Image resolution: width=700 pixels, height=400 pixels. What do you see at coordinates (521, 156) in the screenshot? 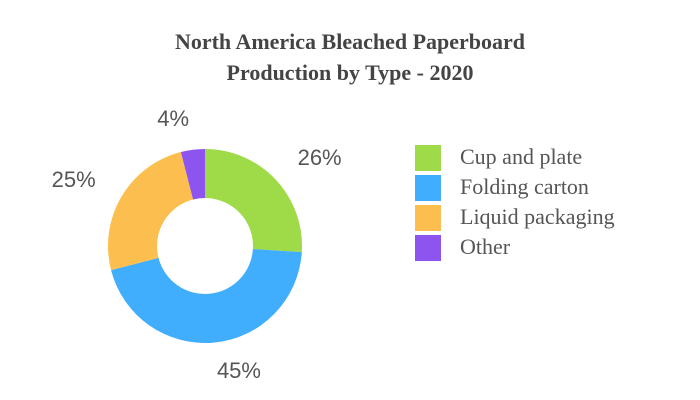
I see `legend-label: Cup and plate` at bounding box center [521, 156].